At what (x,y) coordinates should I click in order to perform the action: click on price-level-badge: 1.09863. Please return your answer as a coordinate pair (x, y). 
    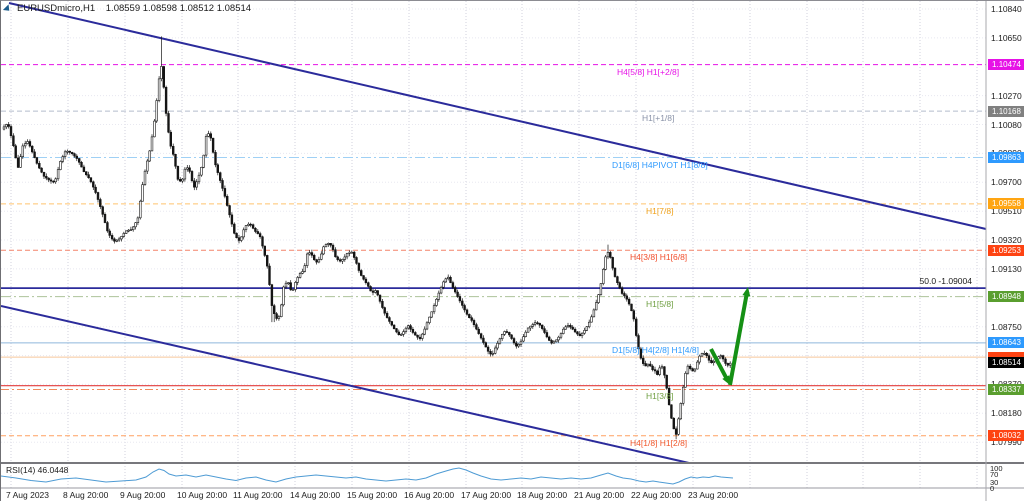
    Looking at the image, I should click on (1006, 157).